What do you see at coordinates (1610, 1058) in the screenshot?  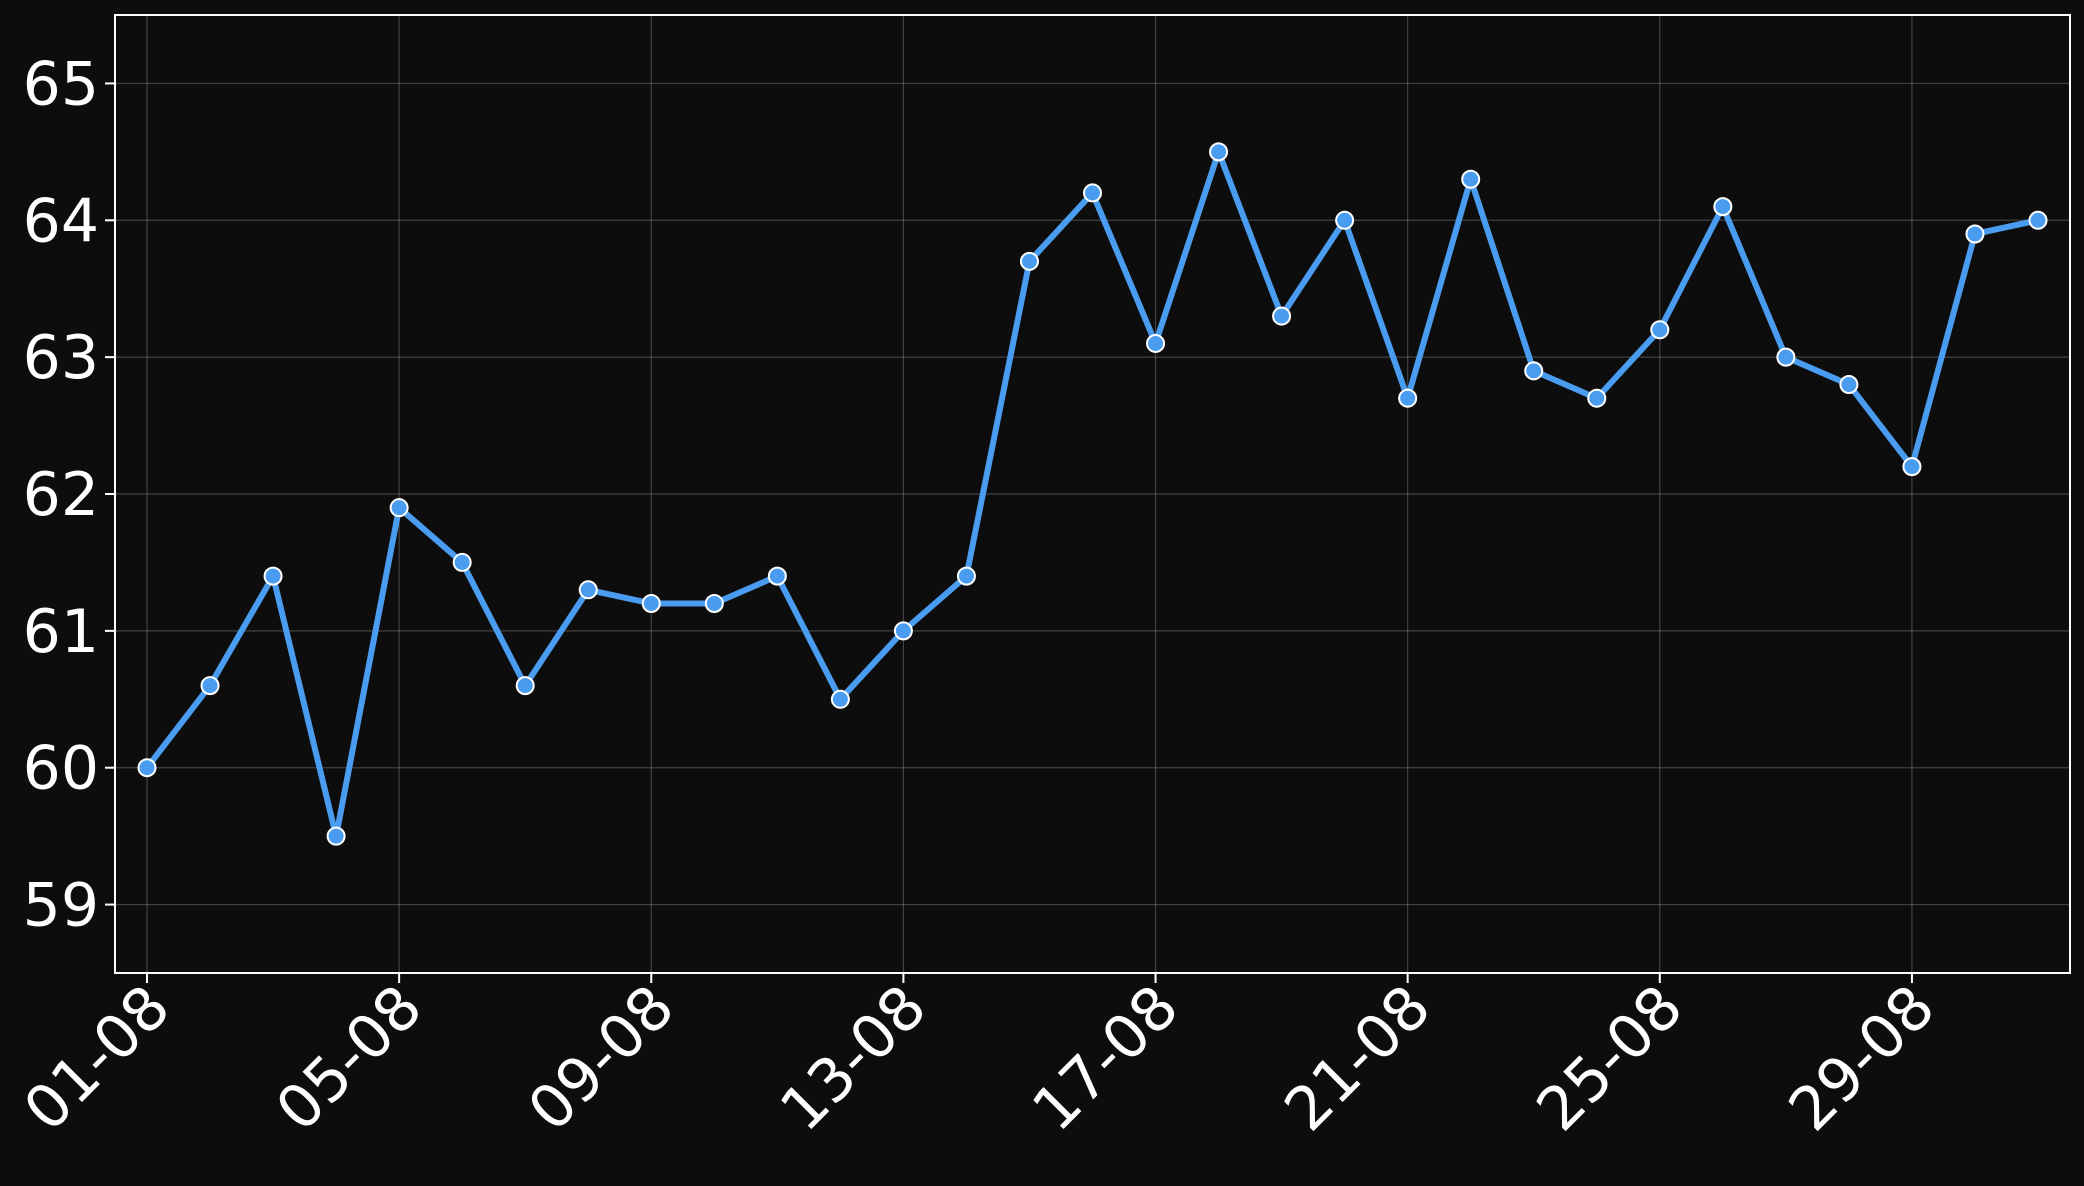 I see `x-tick-label: 25-08` at bounding box center [1610, 1058].